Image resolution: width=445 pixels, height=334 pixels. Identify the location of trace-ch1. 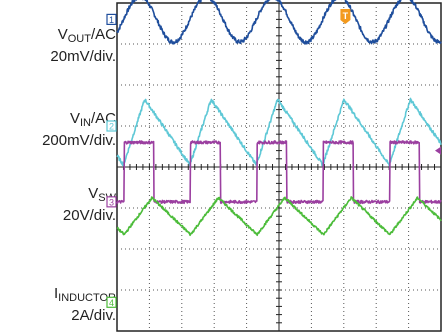
(279, 22).